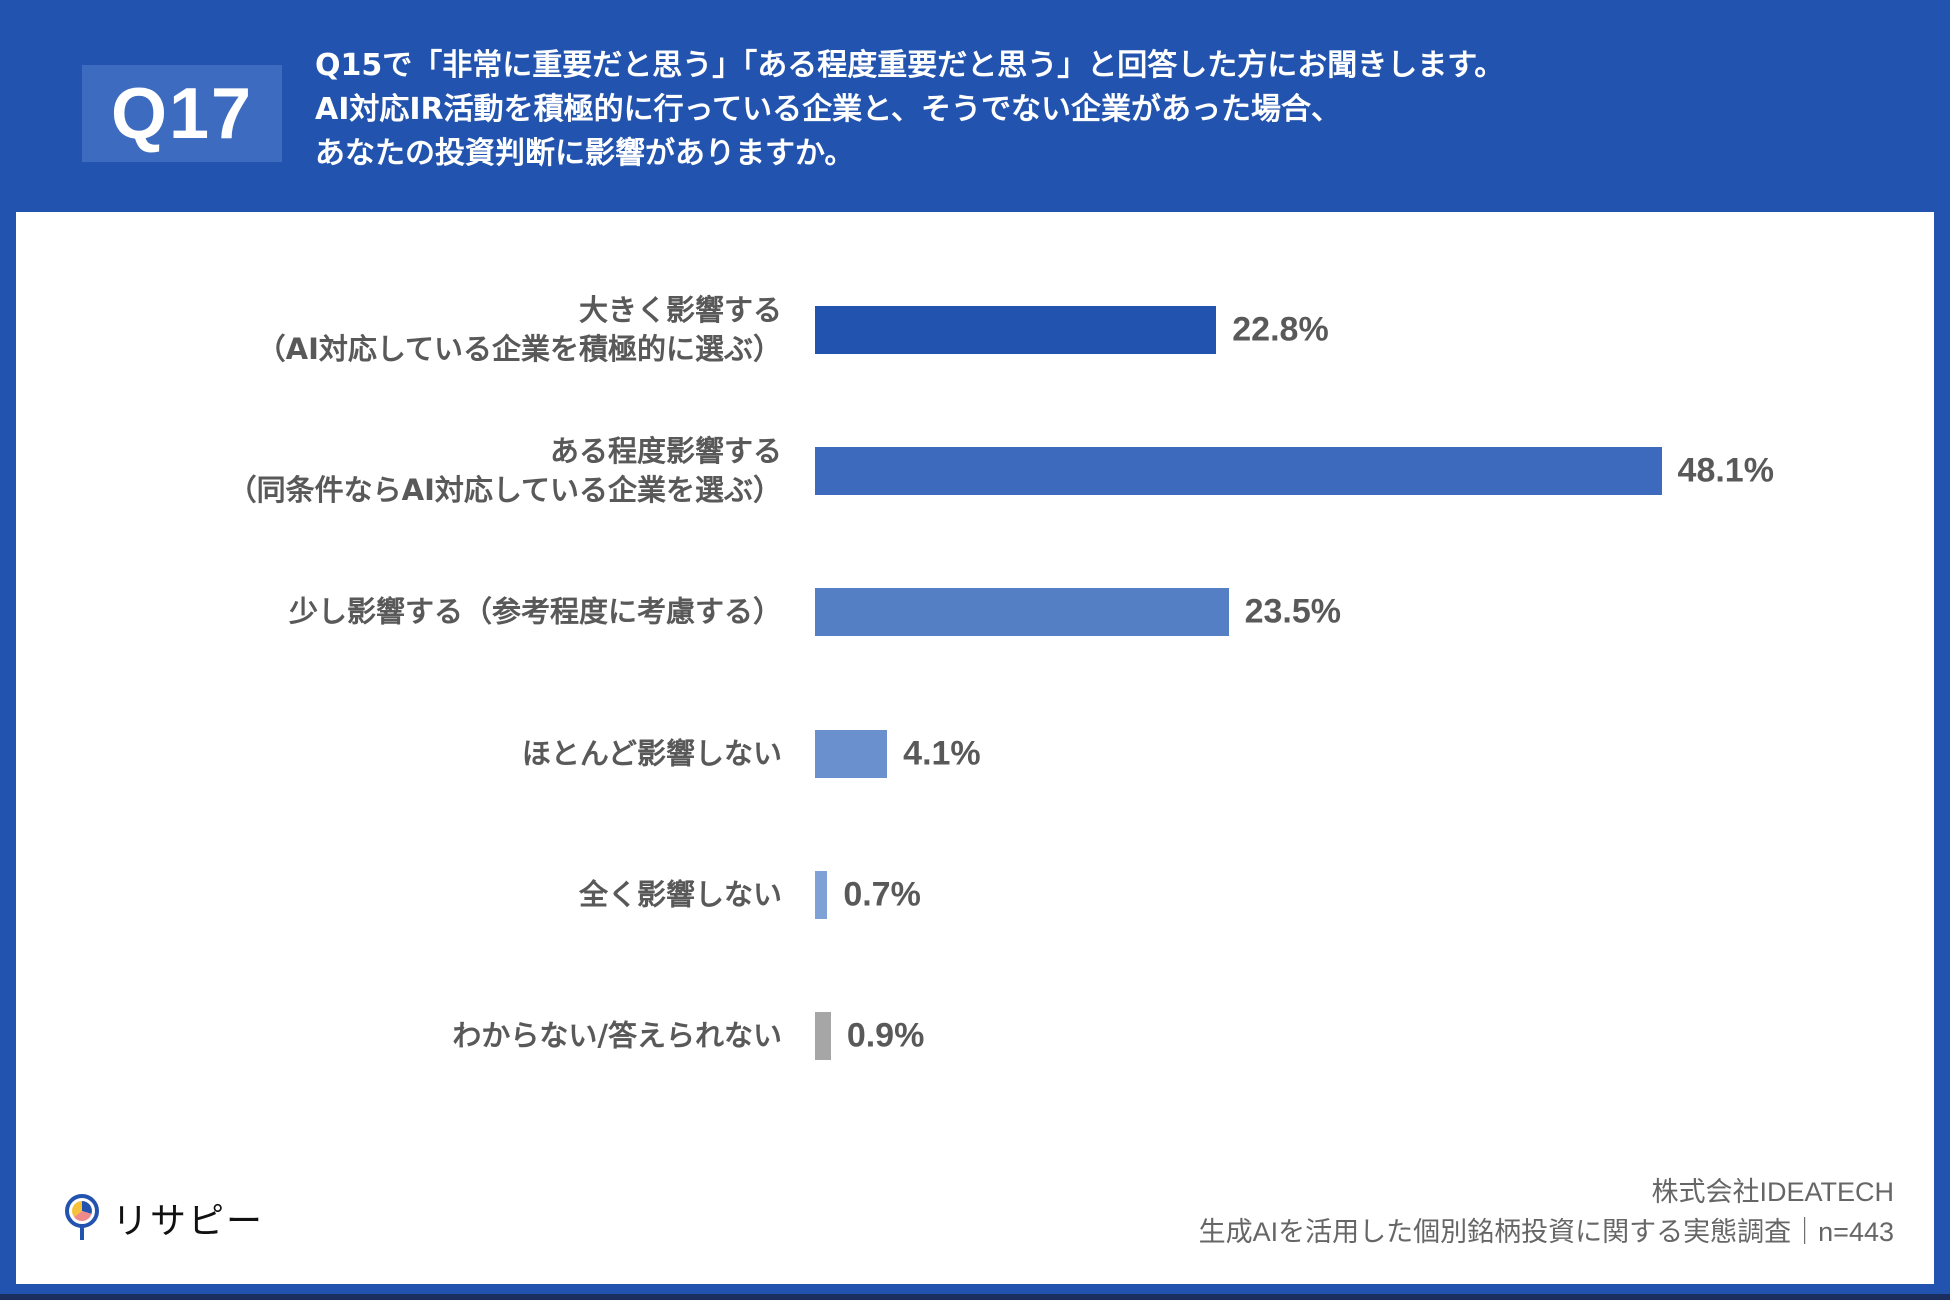  What do you see at coordinates (519, 349) in the screenshot?
I see `category-label-line: （AI対応している企業を積極的に選ぶ）` at bounding box center [519, 349].